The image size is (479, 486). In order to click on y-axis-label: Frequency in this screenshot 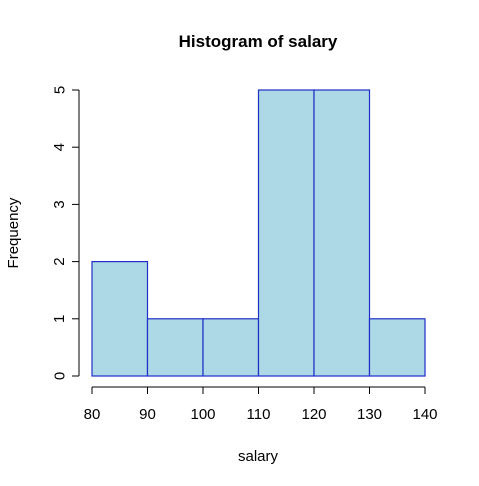, I will do `click(13, 232)`.